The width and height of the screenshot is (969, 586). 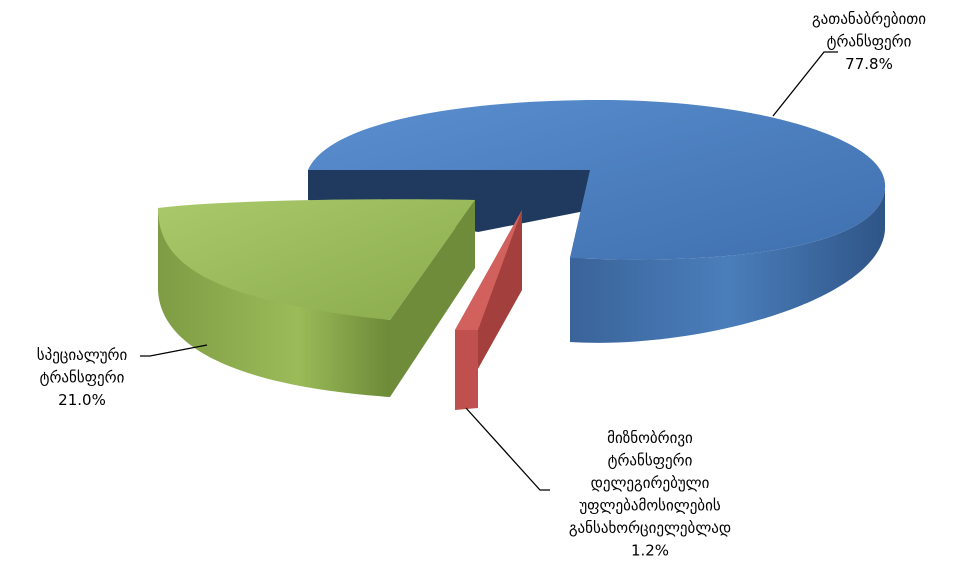 What do you see at coordinates (869, 64) in the screenshot?
I see `slice-value-label: 77.8%` at bounding box center [869, 64].